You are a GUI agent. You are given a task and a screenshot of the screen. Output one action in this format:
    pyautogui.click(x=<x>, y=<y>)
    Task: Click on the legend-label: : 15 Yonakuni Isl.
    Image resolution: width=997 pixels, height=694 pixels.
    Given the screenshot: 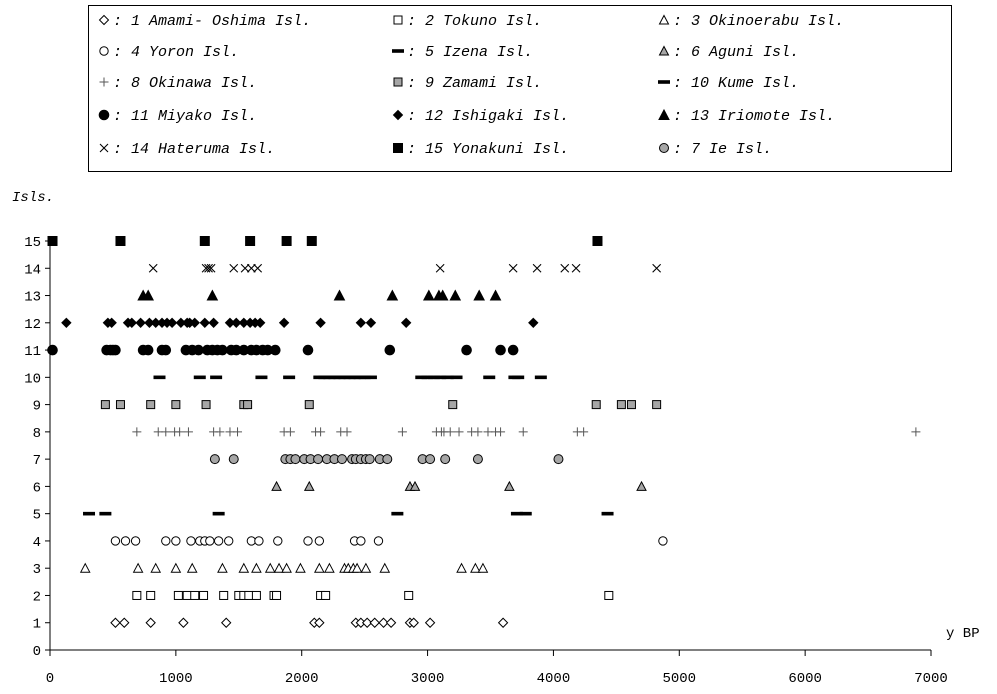 What is the action you would take?
    pyautogui.click(x=488, y=149)
    